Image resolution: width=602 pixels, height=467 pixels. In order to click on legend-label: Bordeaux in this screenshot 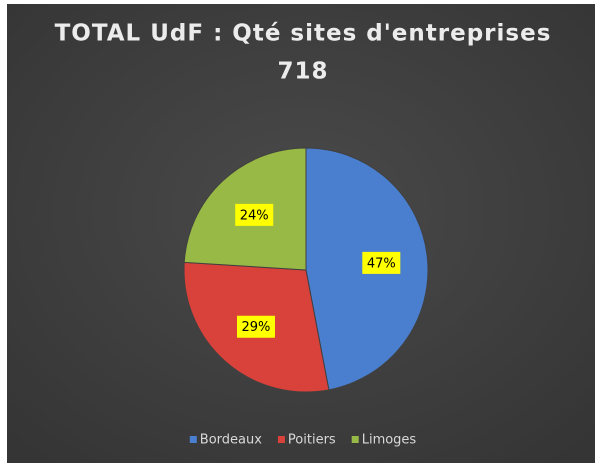, I will do `click(231, 440)`.